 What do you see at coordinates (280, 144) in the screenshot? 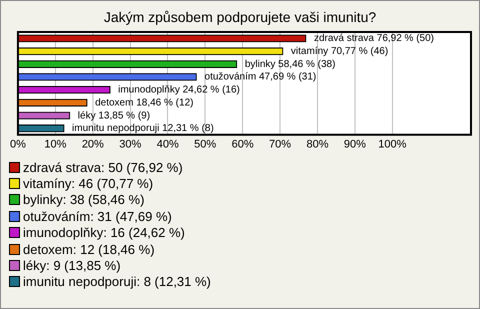
I see `x-tick-label: 70%` at bounding box center [280, 144].